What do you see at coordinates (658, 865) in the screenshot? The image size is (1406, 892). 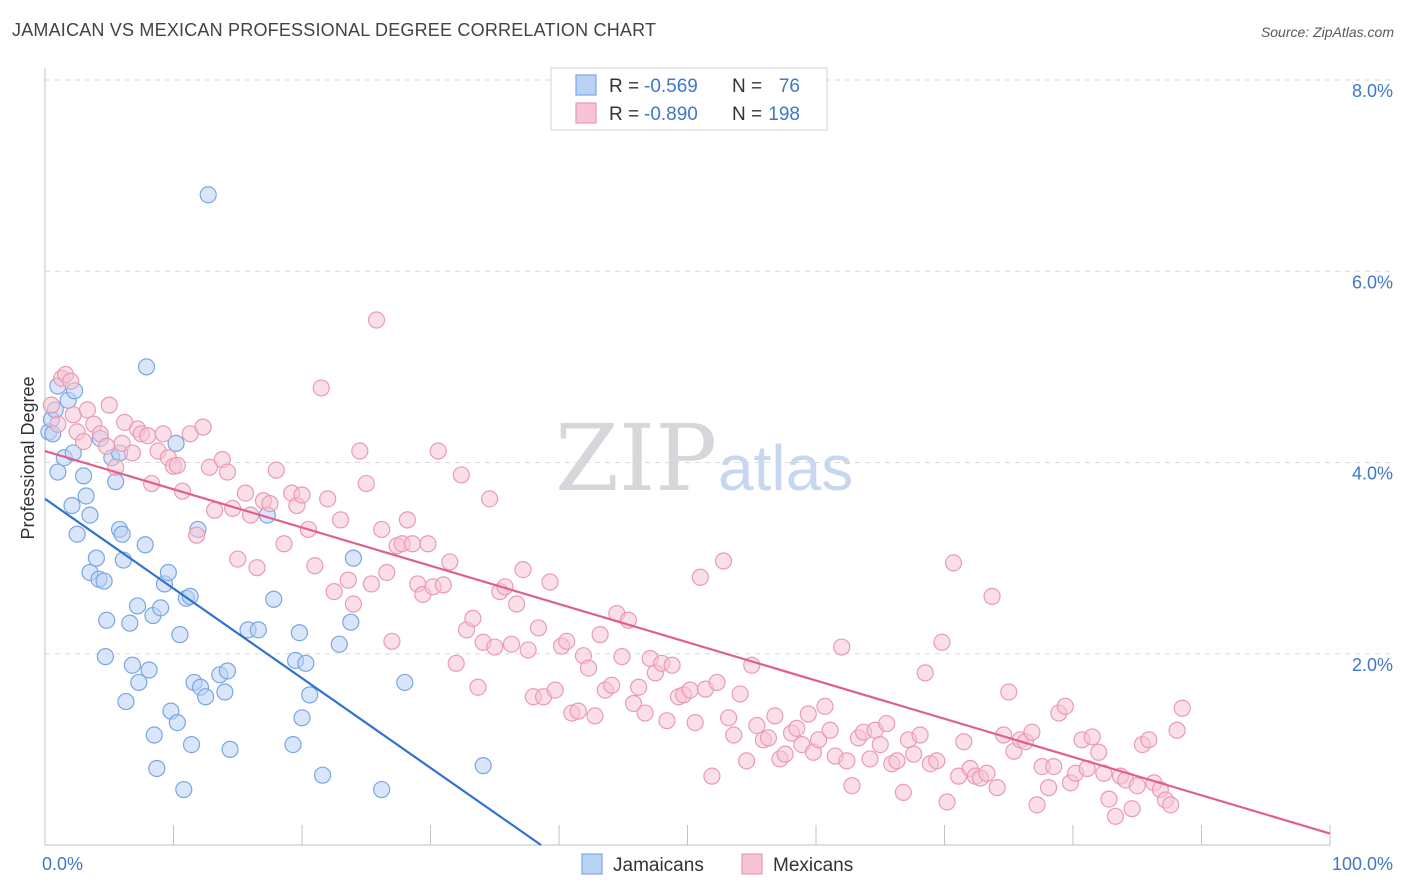 I see `series-legend-jamaicans: Jamaicans` at bounding box center [658, 865].